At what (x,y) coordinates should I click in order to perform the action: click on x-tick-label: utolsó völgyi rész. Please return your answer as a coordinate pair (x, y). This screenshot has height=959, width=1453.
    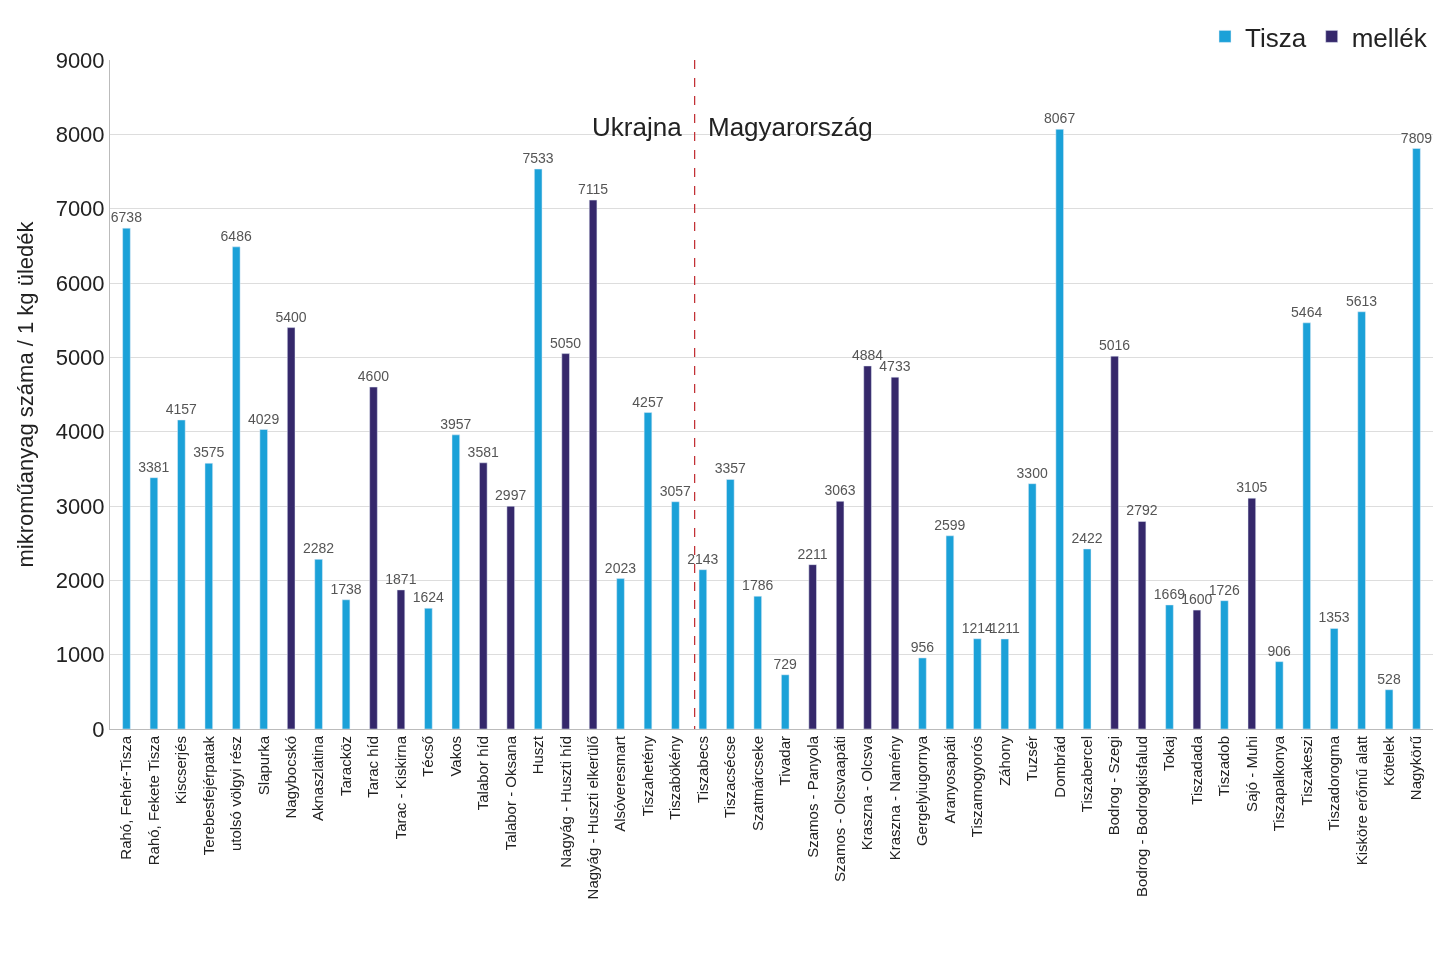
    Looking at the image, I should click on (236, 794).